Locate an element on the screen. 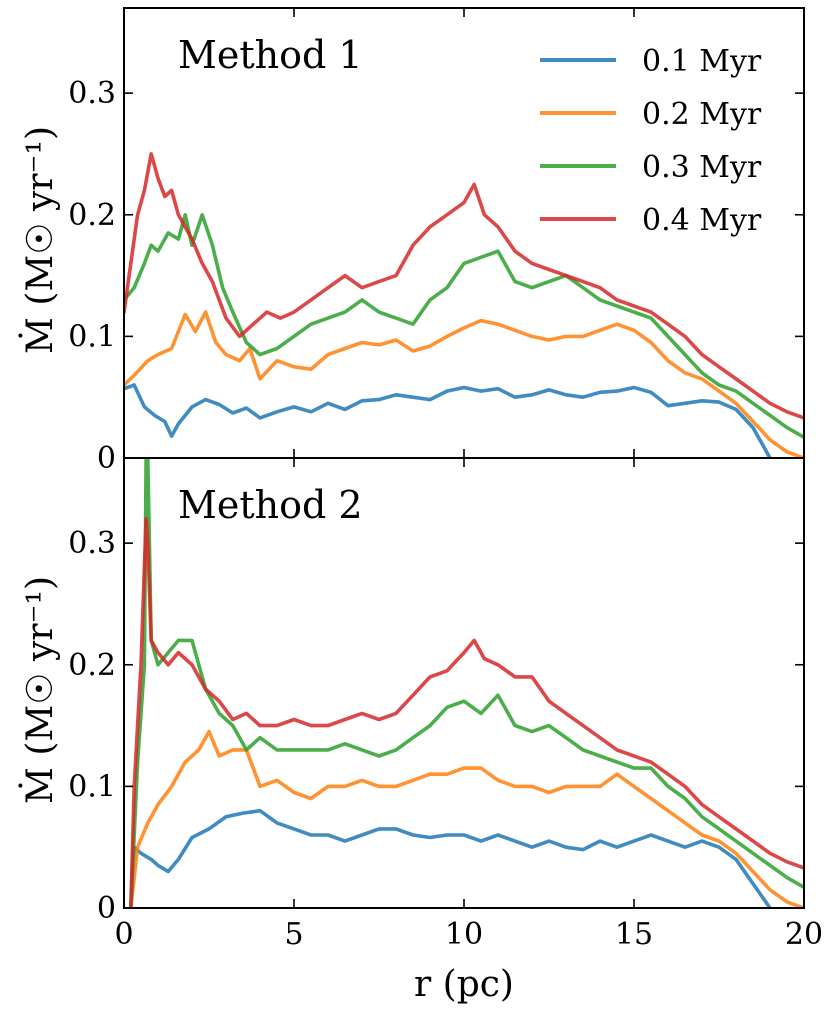 This screenshot has height=1012, width=829. x-tick-label-1: 5 is located at coordinates (293, 934).